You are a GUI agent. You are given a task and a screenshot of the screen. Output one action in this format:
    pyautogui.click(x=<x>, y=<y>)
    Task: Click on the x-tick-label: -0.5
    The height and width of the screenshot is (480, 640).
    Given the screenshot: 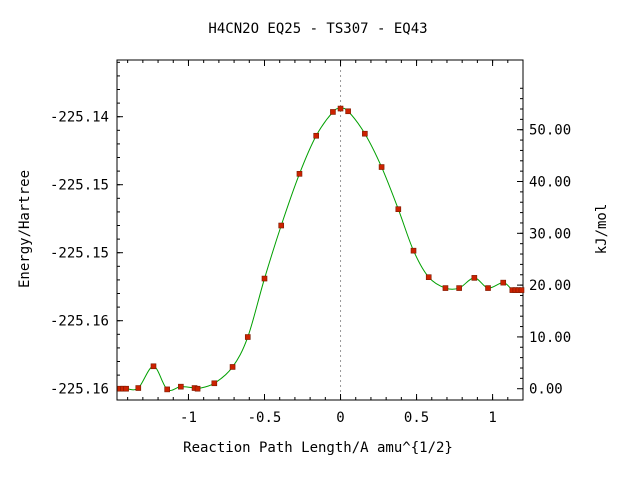 What is the action you would take?
    pyautogui.click(x=265, y=418)
    